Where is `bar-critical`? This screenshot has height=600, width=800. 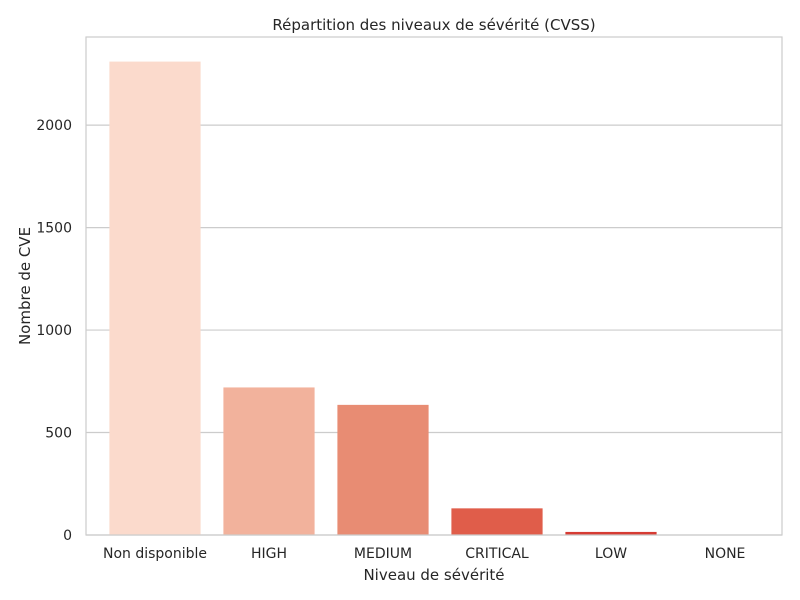
bar-critical is located at coordinates (497, 521).